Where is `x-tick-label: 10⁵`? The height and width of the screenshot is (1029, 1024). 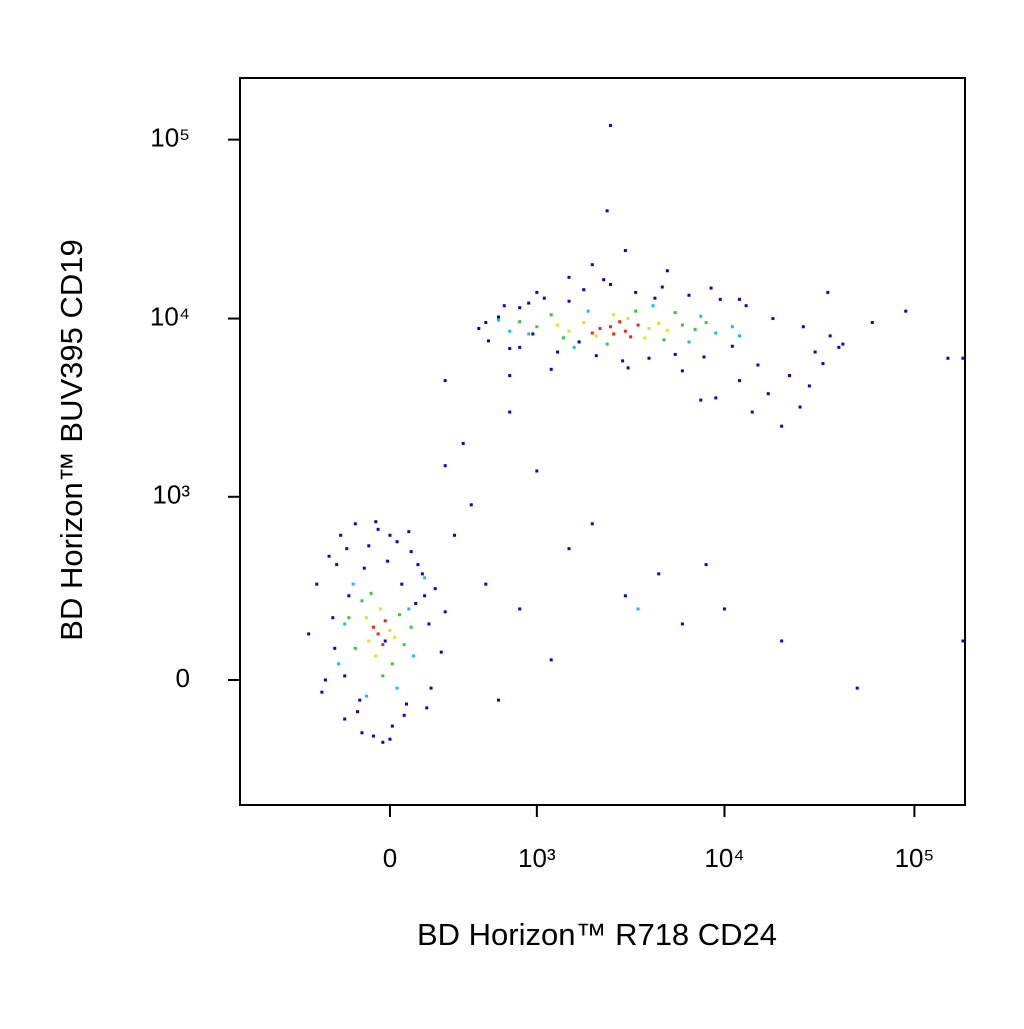 x-tick-label: 10⁵ is located at coordinates (915, 858).